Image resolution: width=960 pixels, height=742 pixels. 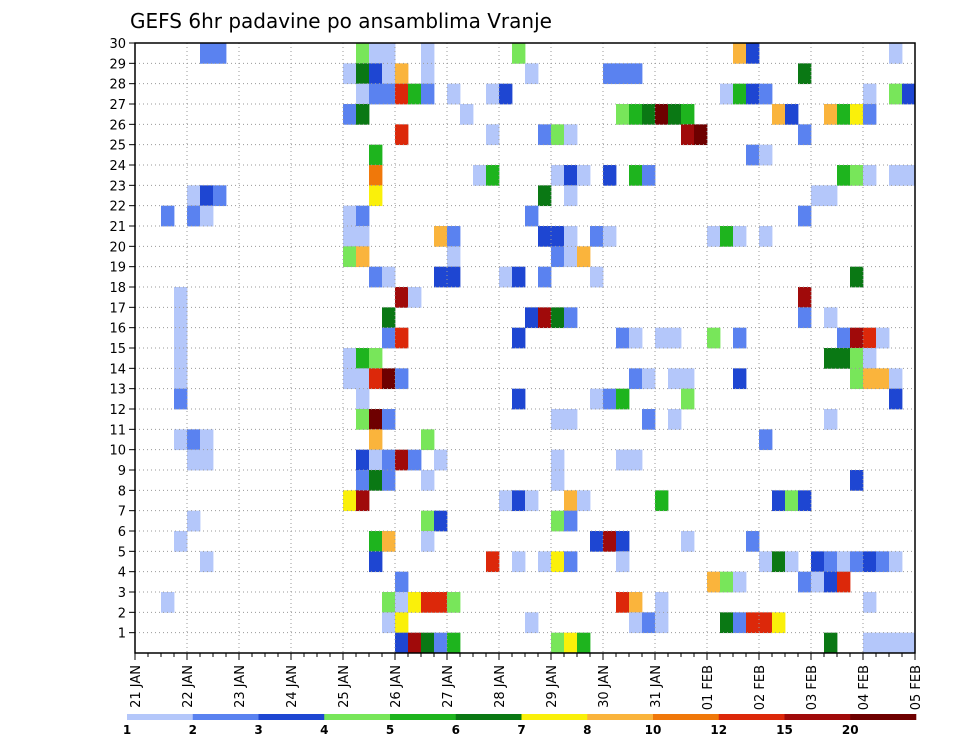 What do you see at coordinates (117, 166) in the screenshot?
I see `y-tick-label: 24` at bounding box center [117, 166].